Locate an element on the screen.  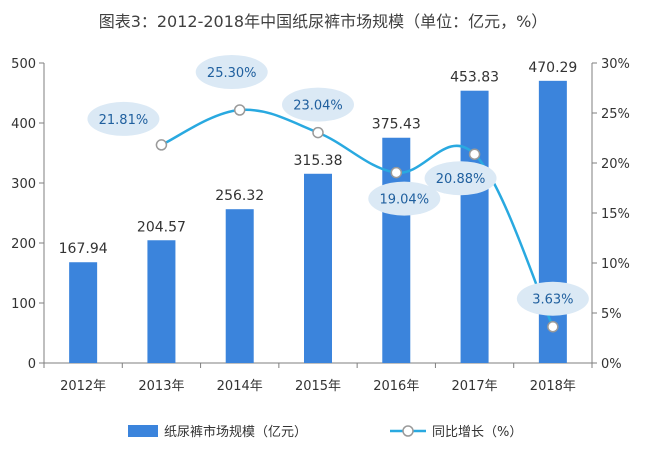
legend-bar-label: 纸尿裤市场规模（亿元） is located at coordinates (235, 432).